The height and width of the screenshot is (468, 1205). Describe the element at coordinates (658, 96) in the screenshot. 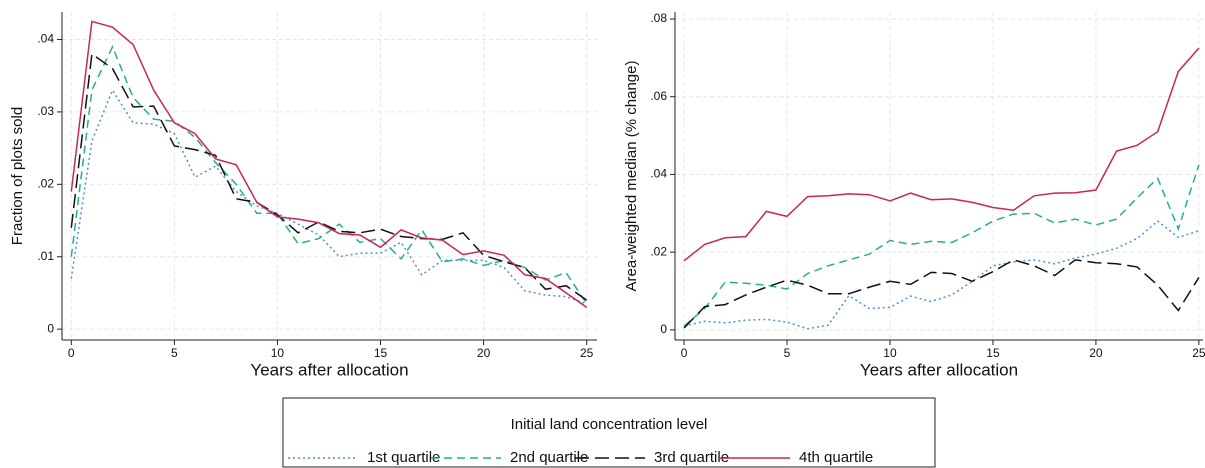

I see `y-tick-label: .06` at that location.